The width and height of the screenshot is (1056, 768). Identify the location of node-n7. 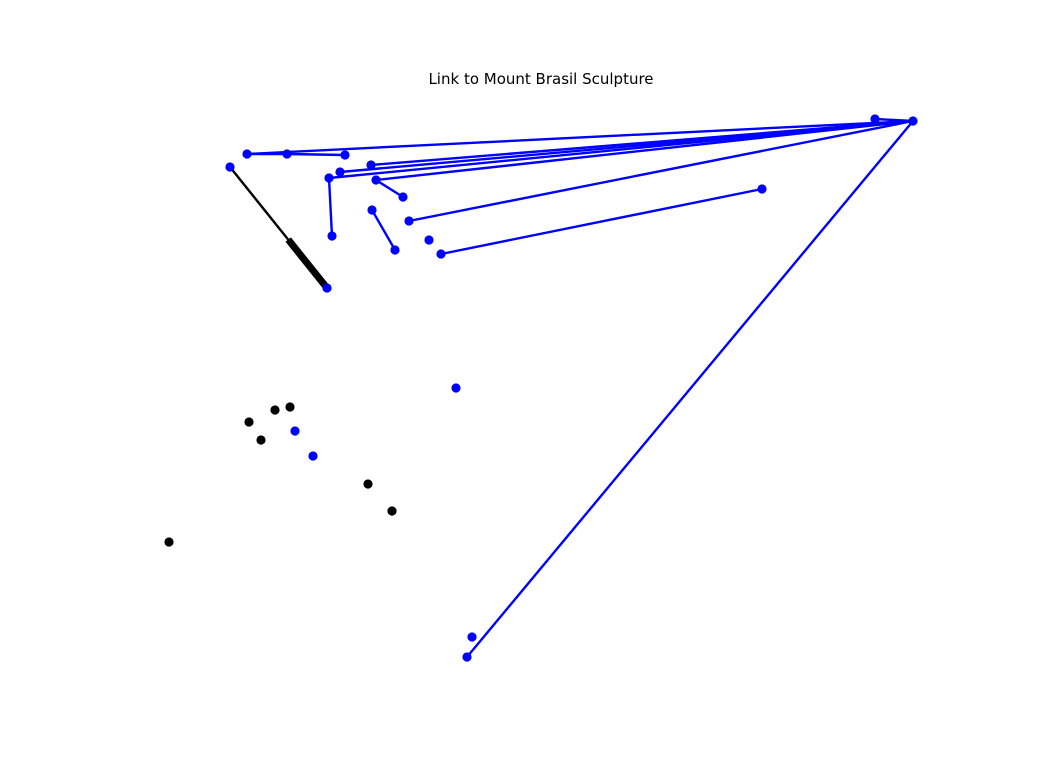
(329, 178).